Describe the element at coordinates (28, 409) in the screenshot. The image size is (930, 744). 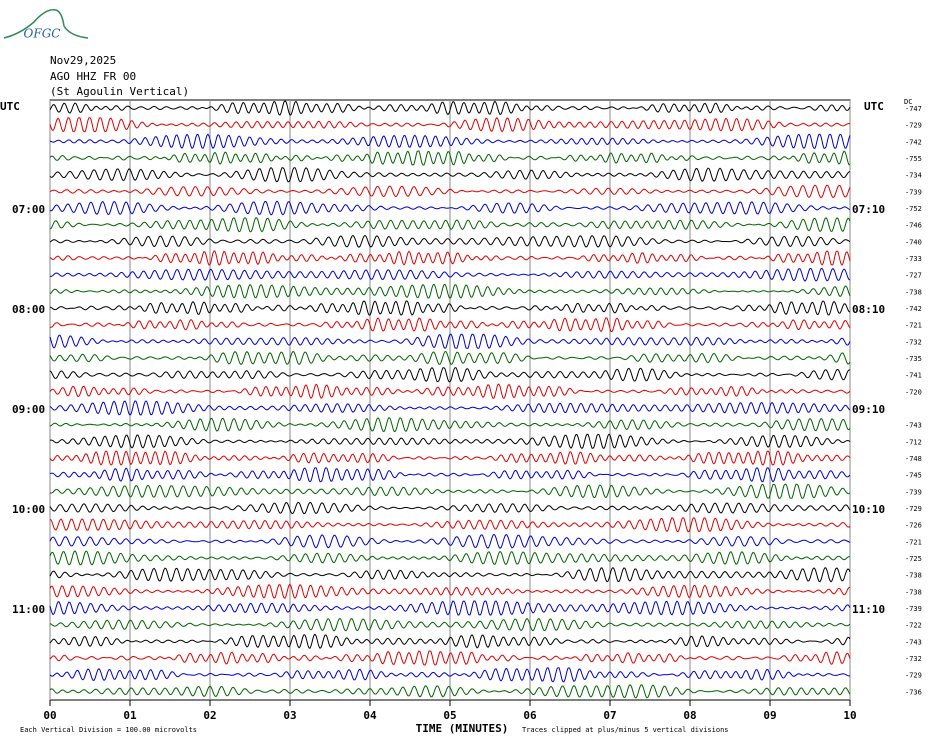
I see `hour-label-left: 09:00` at that location.